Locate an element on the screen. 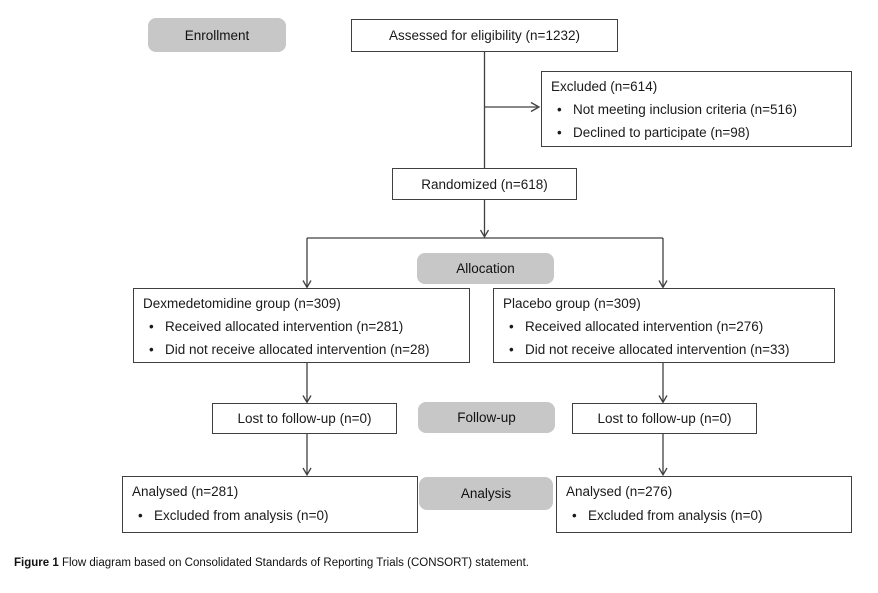 This screenshot has width=878, height=593. lost-followup-right-box: Lost to follow-up (n=0) is located at coordinates (664, 418).